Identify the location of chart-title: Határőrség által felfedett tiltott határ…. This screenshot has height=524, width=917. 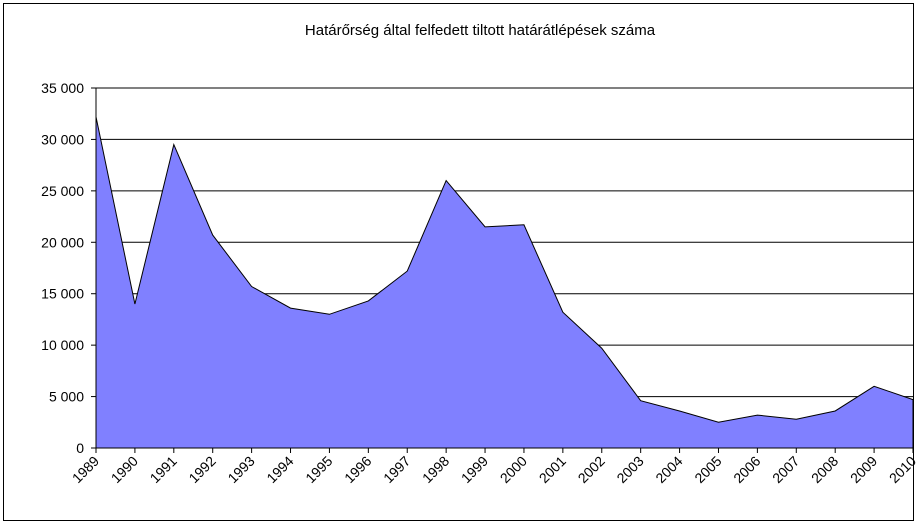
(480, 30).